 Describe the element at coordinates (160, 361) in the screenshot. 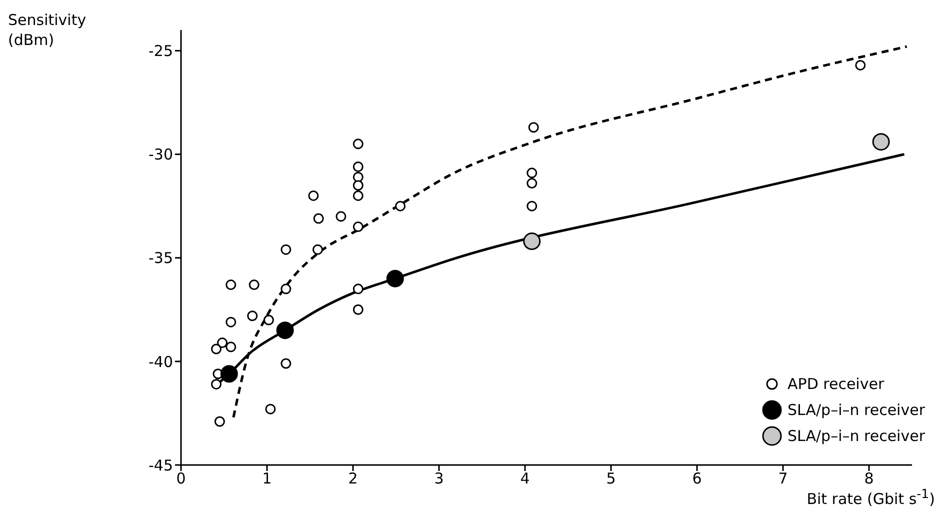

I see `y-tick-label: -40` at that location.